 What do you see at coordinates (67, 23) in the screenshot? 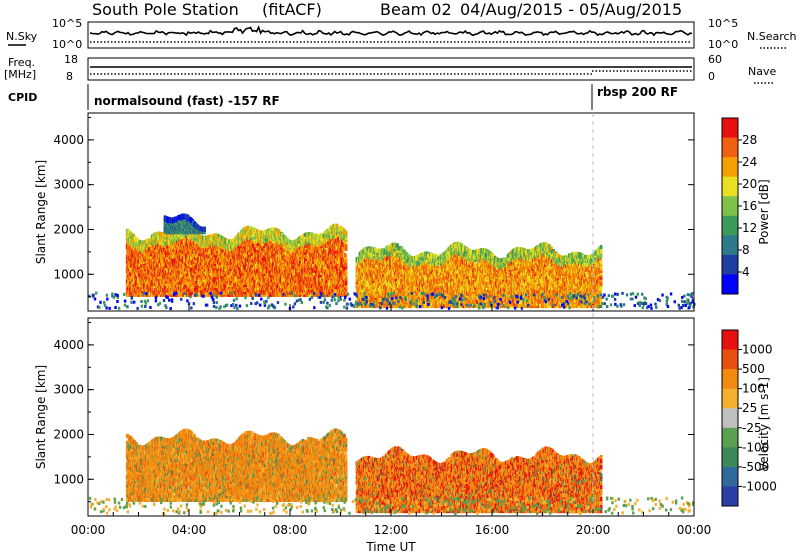
I see `nsky-tick-top: 10^5` at bounding box center [67, 23].